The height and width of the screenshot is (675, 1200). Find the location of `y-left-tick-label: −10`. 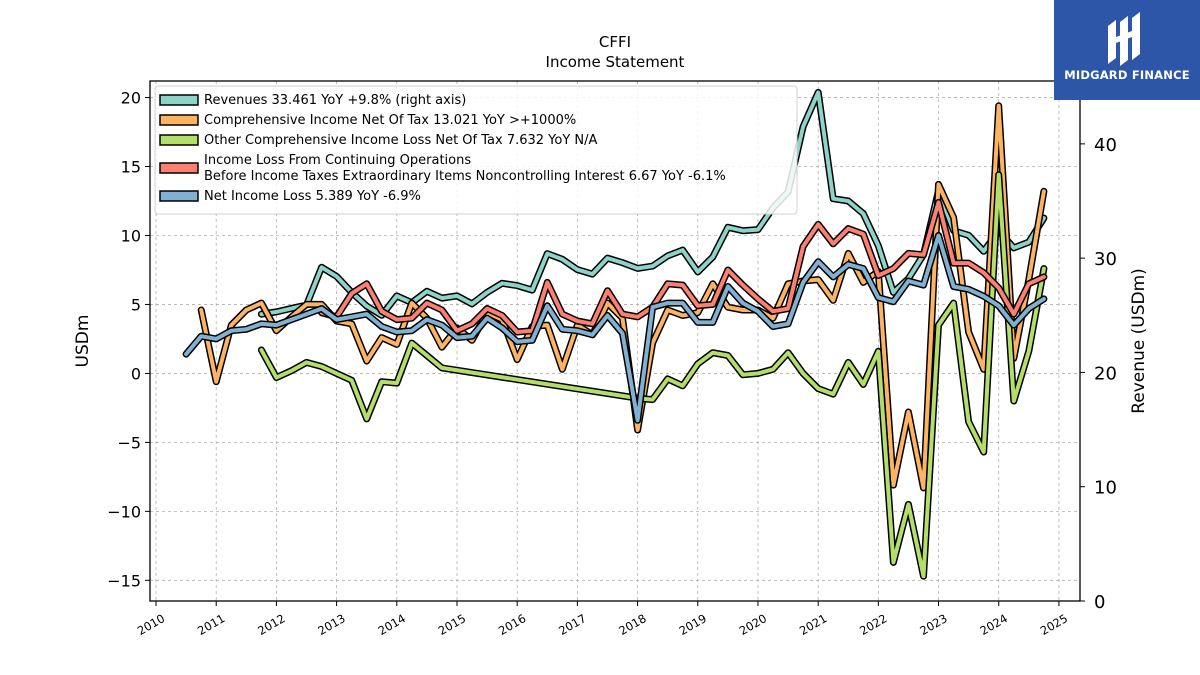

y-left-tick-label: −10 is located at coordinates (124, 511).